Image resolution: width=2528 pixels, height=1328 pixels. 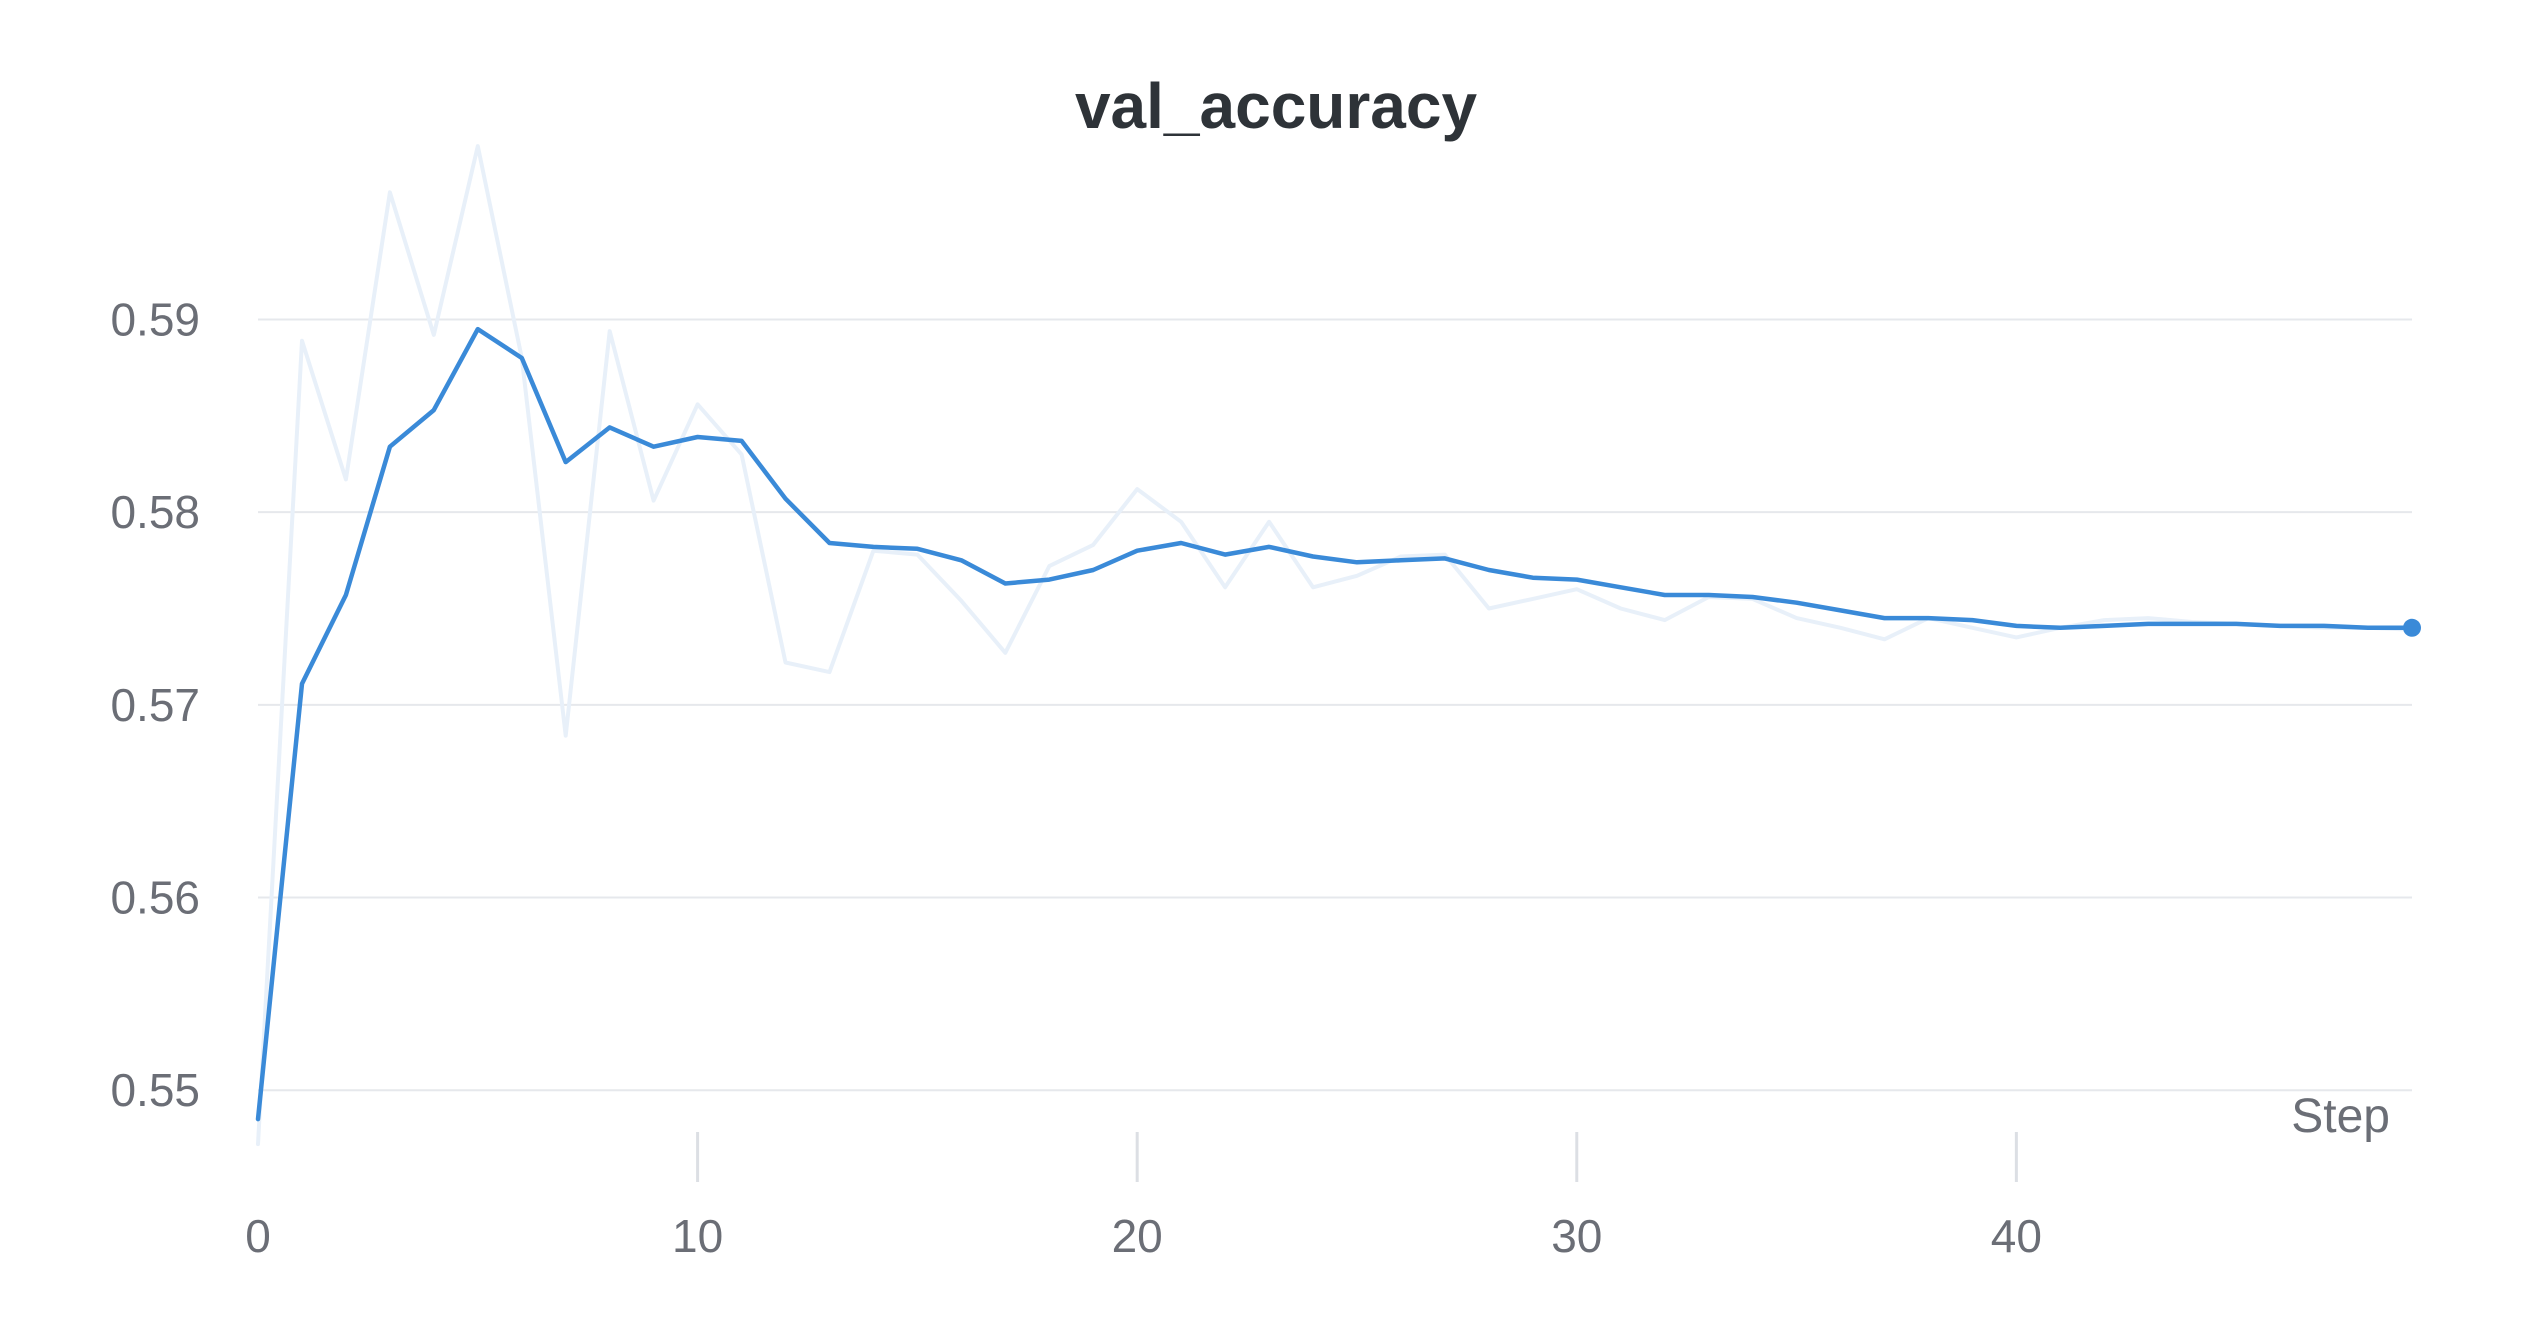 I want to click on series-end-point, so click(x=2412, y=627).